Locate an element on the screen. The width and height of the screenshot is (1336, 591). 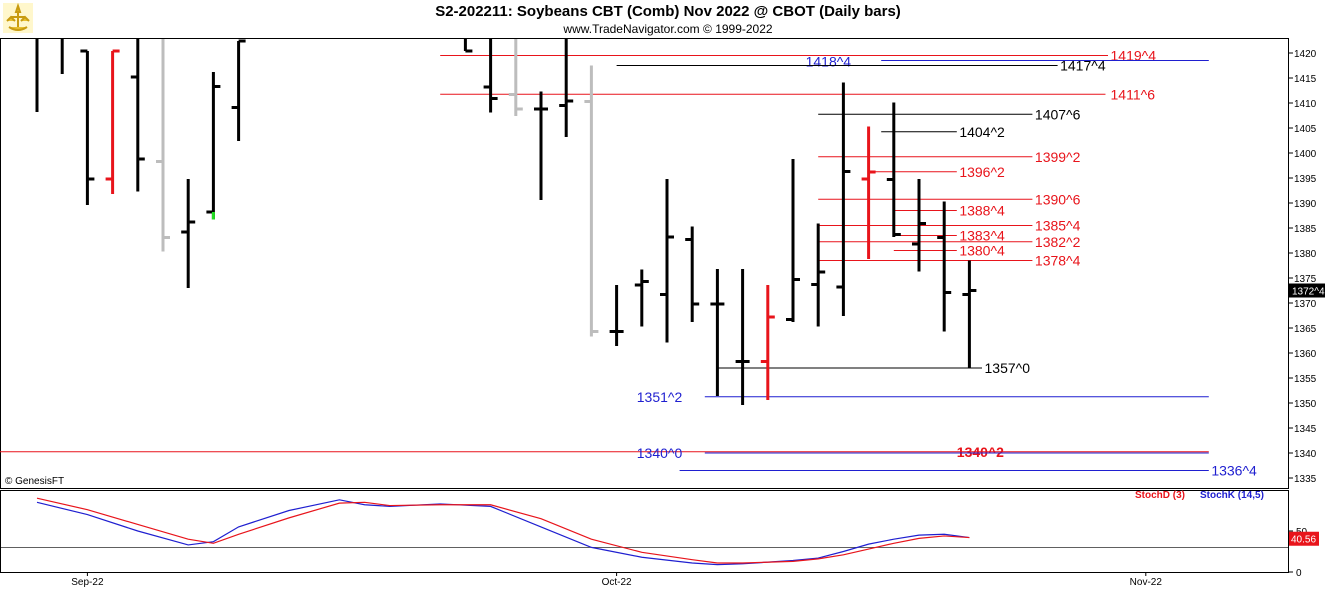
level-label: 1340^0 is located at coordinates (660, 453).